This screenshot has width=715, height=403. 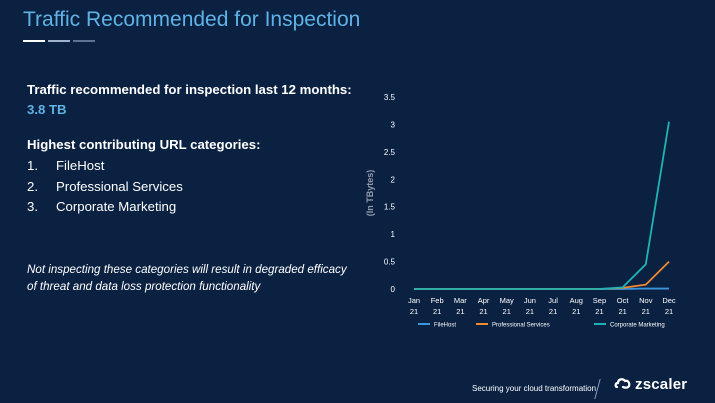 What do you see at coordinates (542, 275) in the screenshot?
I see `series-line-professional-services` at bounding box center [542, 275].